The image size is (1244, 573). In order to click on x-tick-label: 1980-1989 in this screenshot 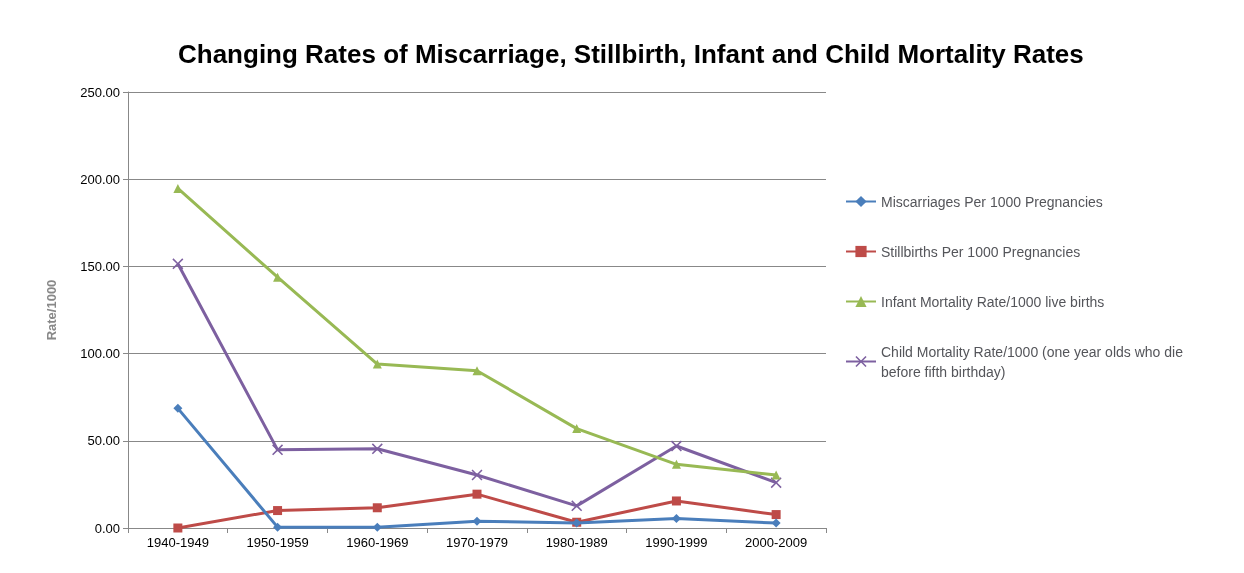, I will do `click(576, 542)`.